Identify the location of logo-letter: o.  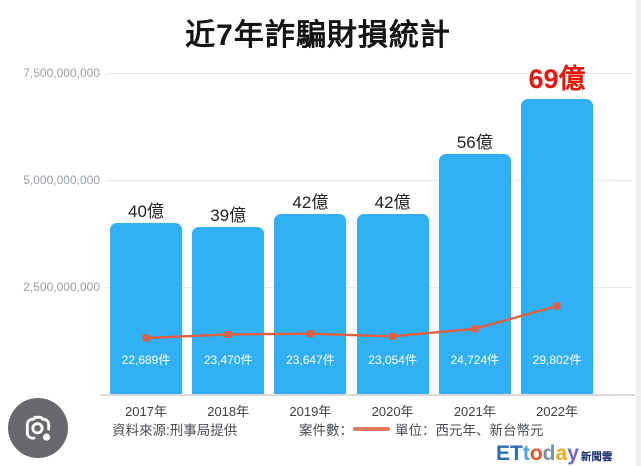
(536, 453).